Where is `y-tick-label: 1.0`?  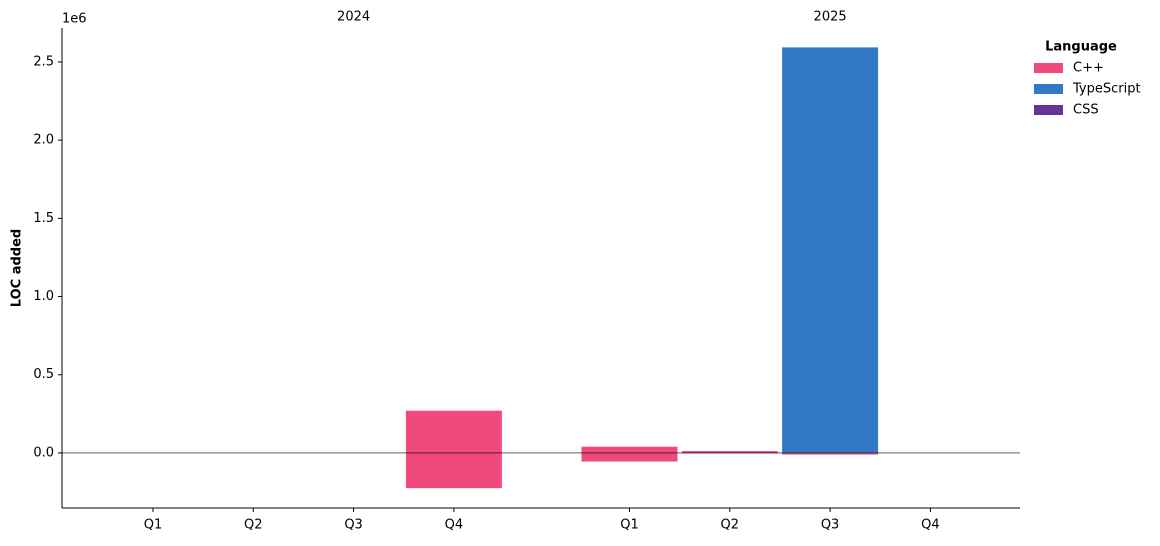
y-tick-label: 1.0 is located at coordinates (43, 296).